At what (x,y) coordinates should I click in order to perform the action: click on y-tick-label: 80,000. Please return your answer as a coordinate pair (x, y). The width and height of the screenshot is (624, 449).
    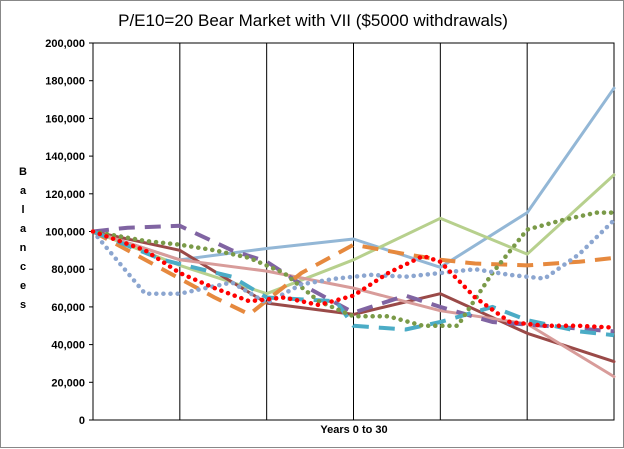
    Looking at the image, I should click on (68, 270).